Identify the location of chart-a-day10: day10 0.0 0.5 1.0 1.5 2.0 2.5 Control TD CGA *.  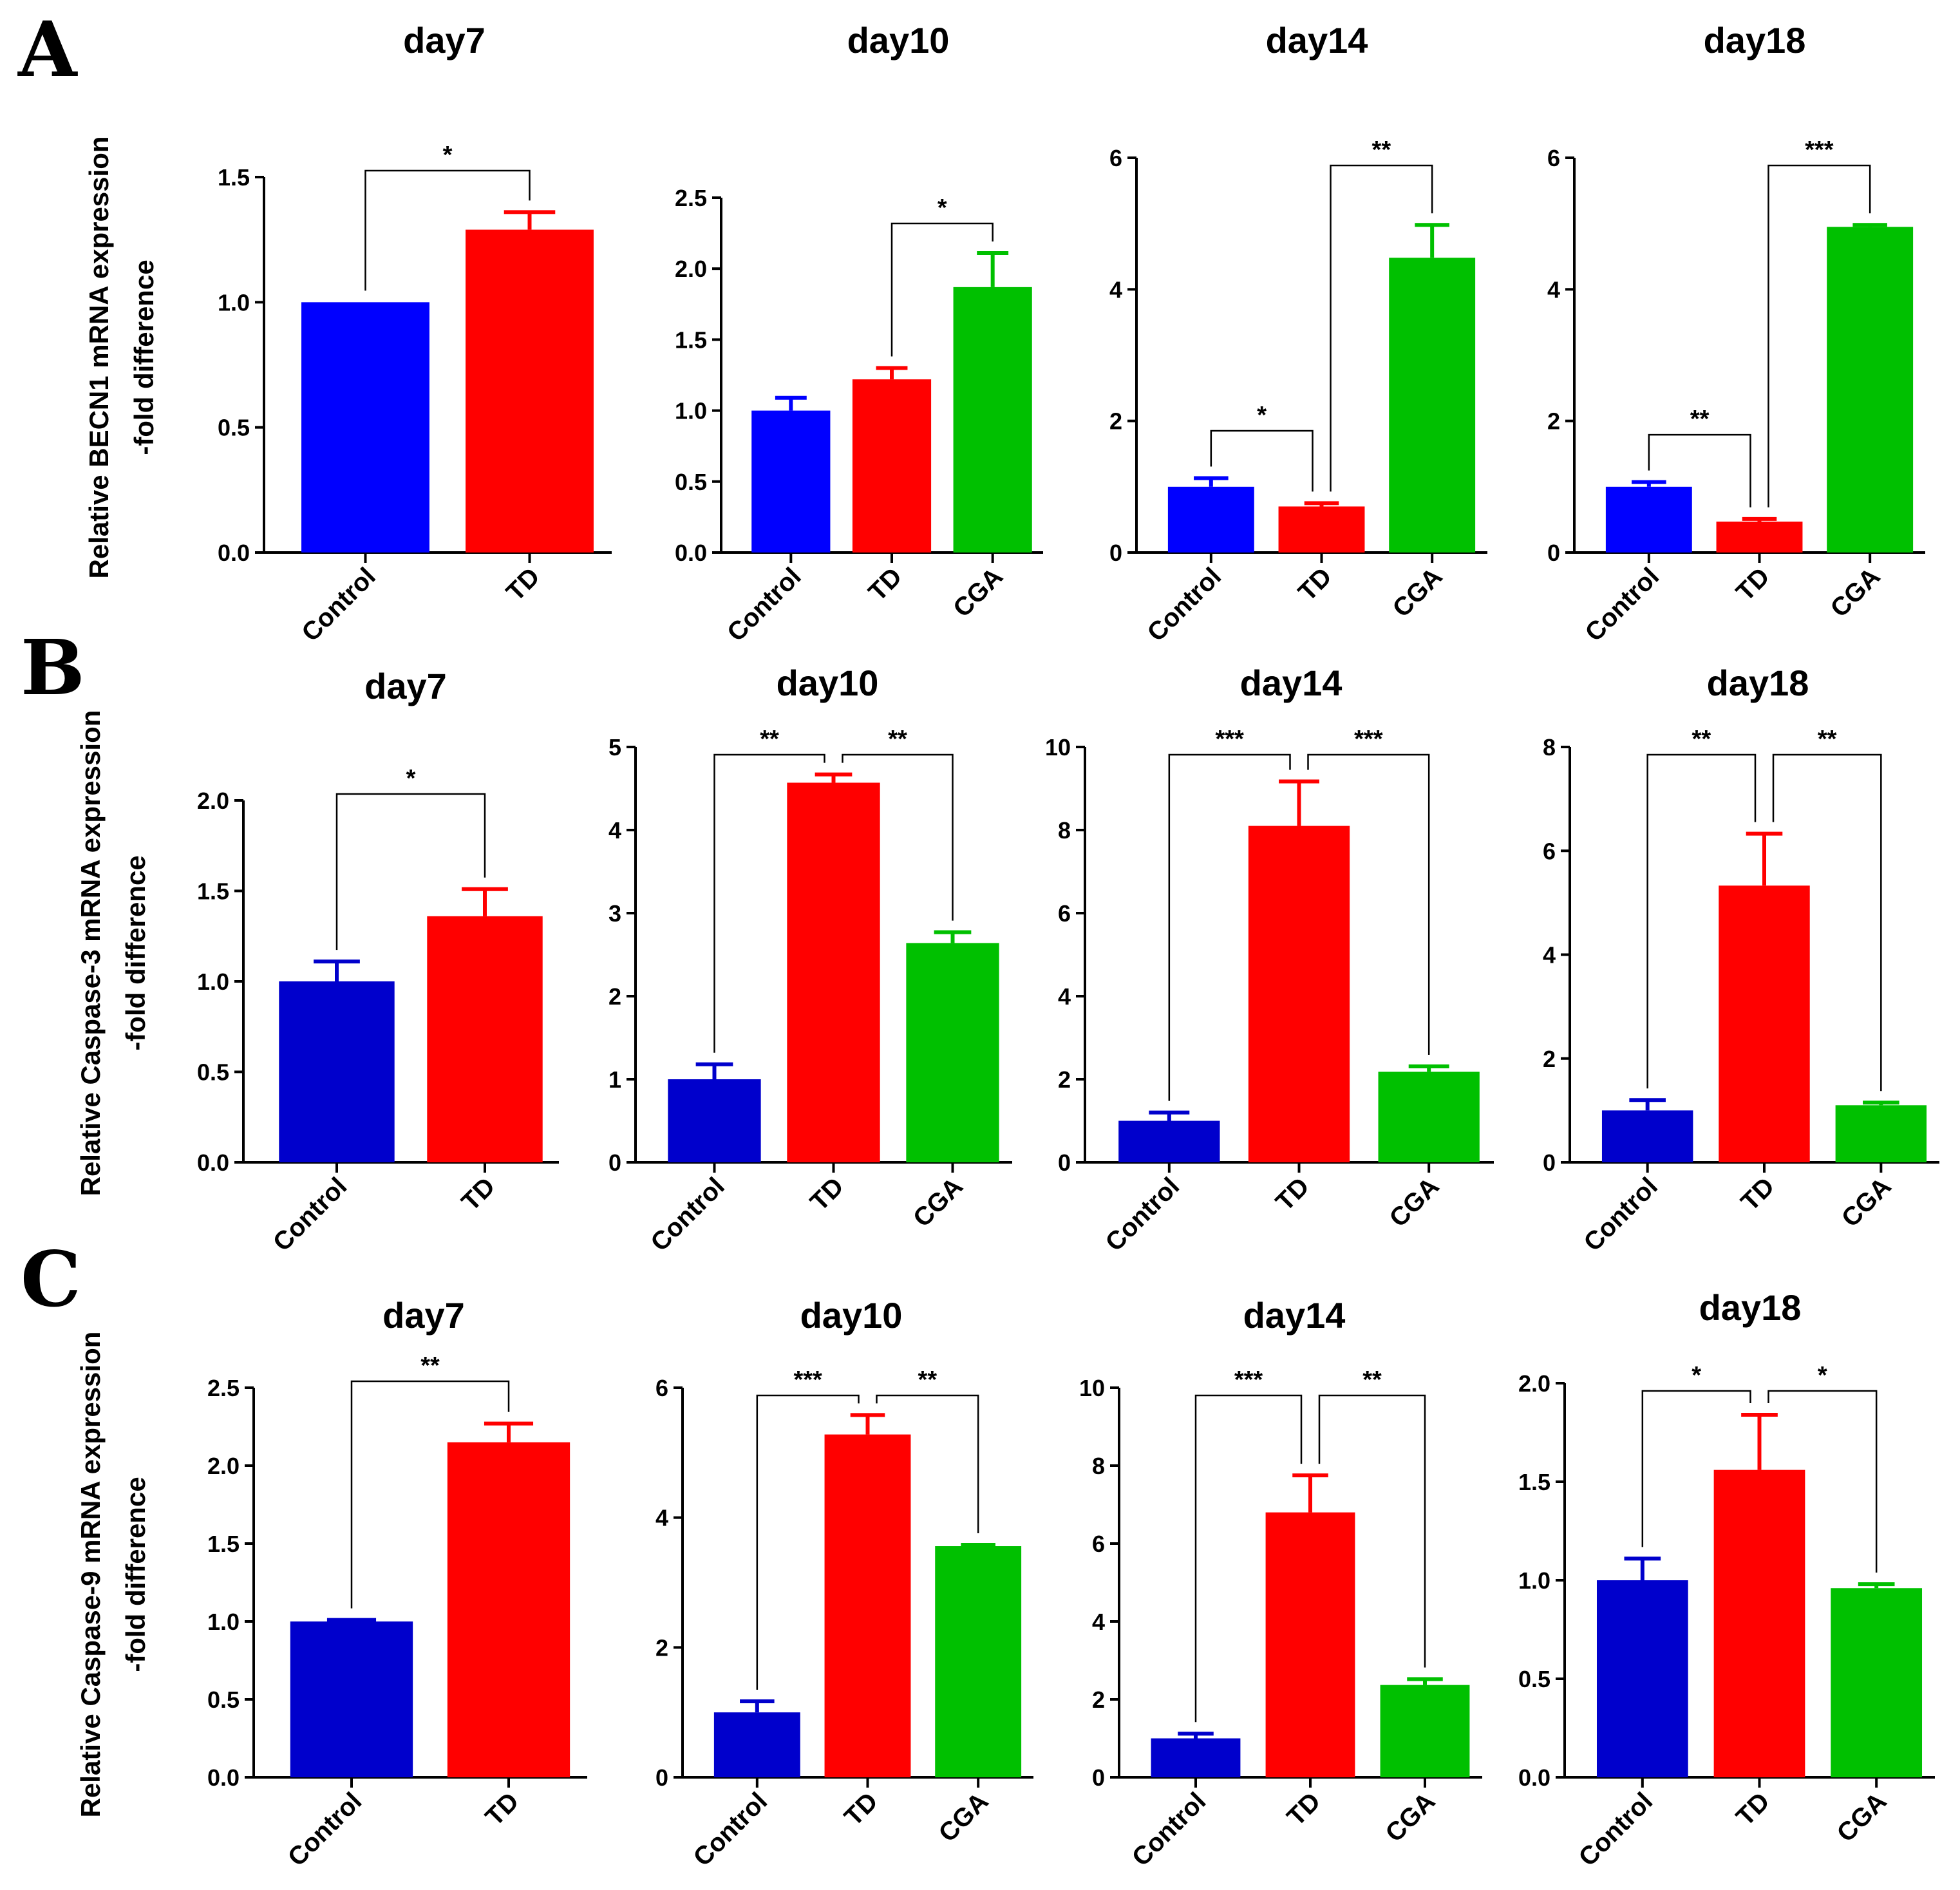
(859, 333).